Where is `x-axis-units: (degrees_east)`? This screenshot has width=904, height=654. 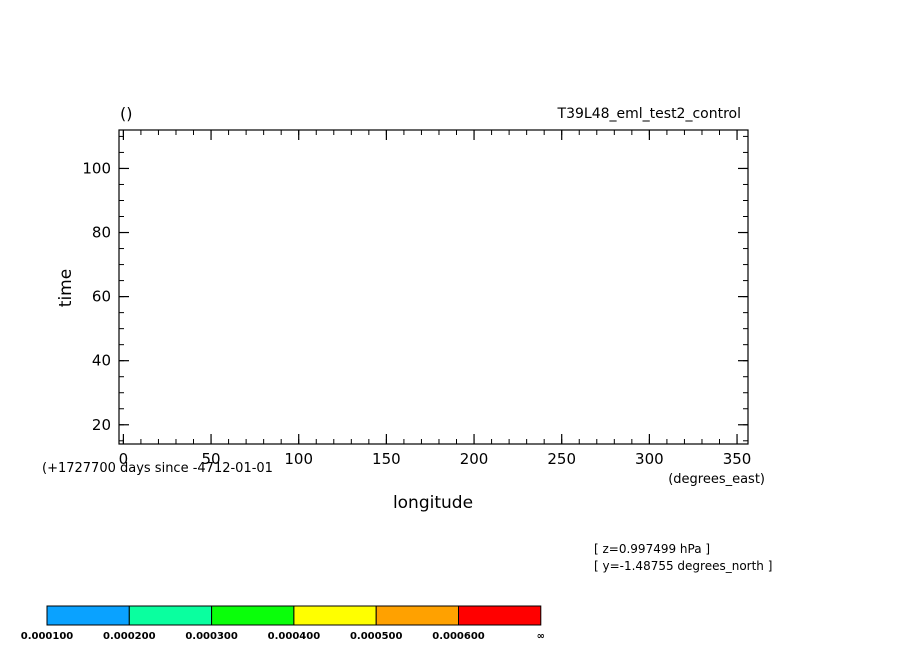 x-axis-units: (degrees_east) is located at coordinates (716, 479).